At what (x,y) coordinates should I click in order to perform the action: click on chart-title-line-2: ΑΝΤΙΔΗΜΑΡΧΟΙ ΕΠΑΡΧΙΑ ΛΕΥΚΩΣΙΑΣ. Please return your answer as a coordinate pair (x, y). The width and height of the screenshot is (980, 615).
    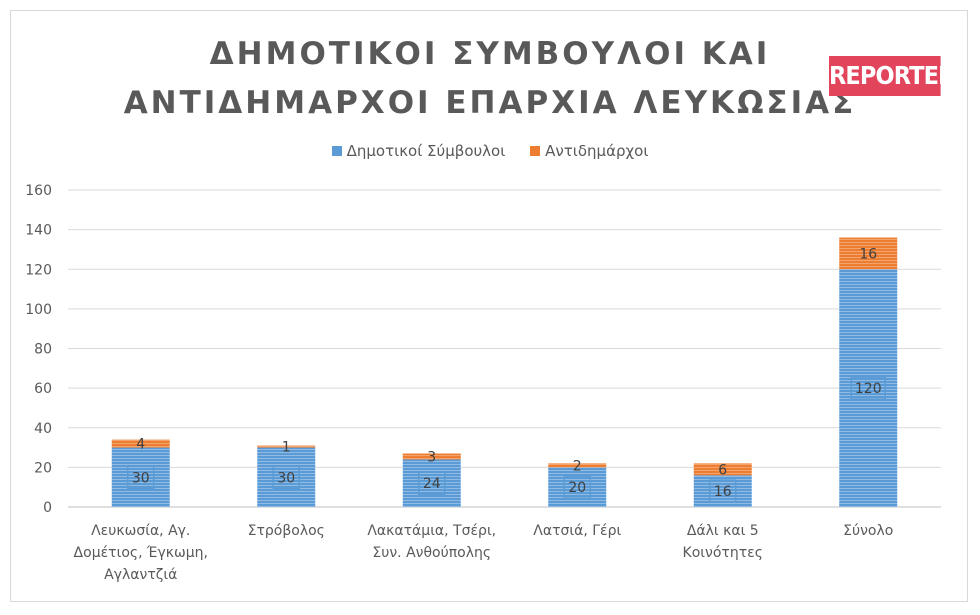
    Looking at the image, I should click on (490, 103).